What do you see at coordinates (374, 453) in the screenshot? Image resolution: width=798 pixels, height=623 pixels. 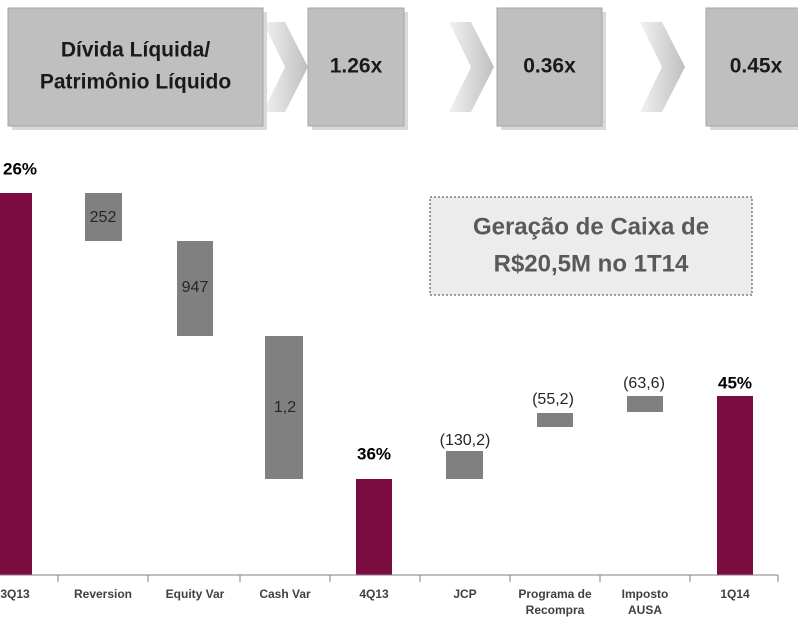 I see `value-label: 36%` at bounding box center [374, 453].